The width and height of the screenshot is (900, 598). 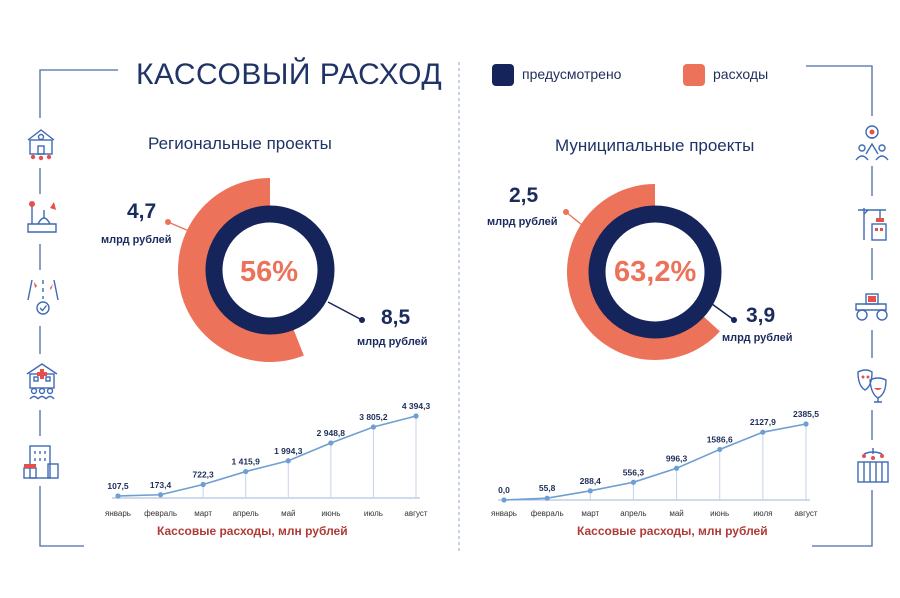 What do you see at coordinates (633, 513) in the screenshot?
I see `municipal-month-label: апрель` at bounding box center [633, 513].